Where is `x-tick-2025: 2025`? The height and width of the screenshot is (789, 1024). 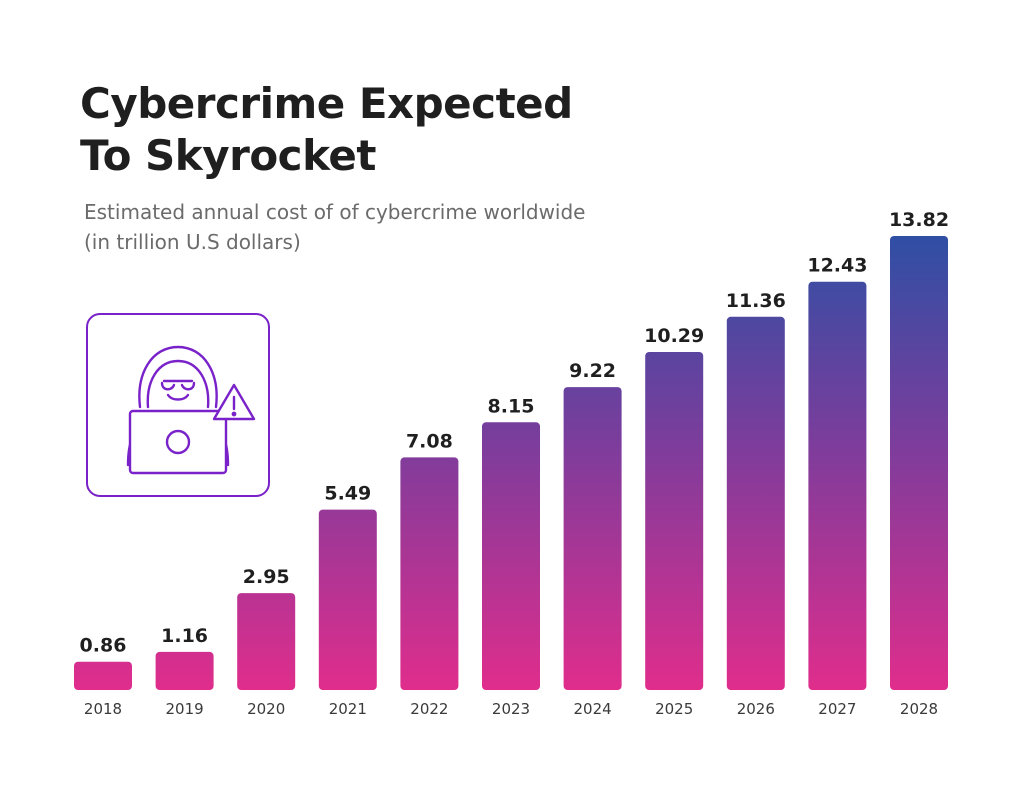
x-tick-2025: 2025 is located at coordinates (674, 709).